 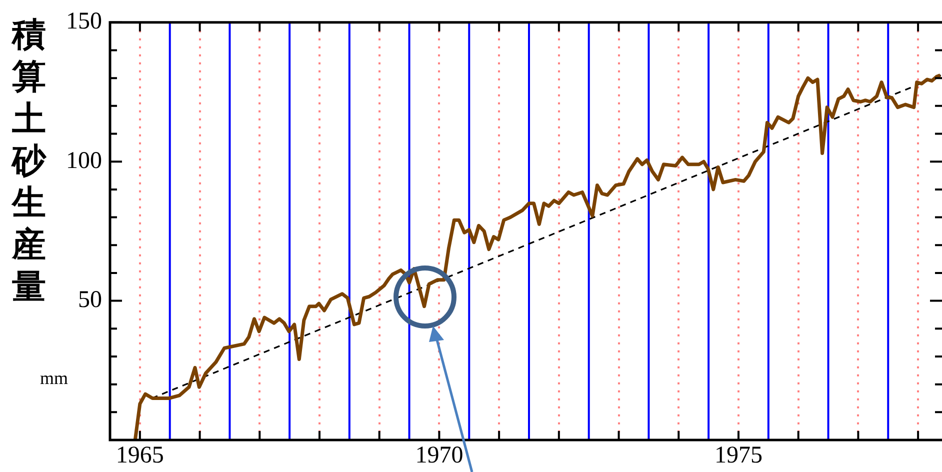 What do you see at coordinates (439, 455) in the screenshot?
I see `x-tick-label: 1970` at bounding box center [439, 455].